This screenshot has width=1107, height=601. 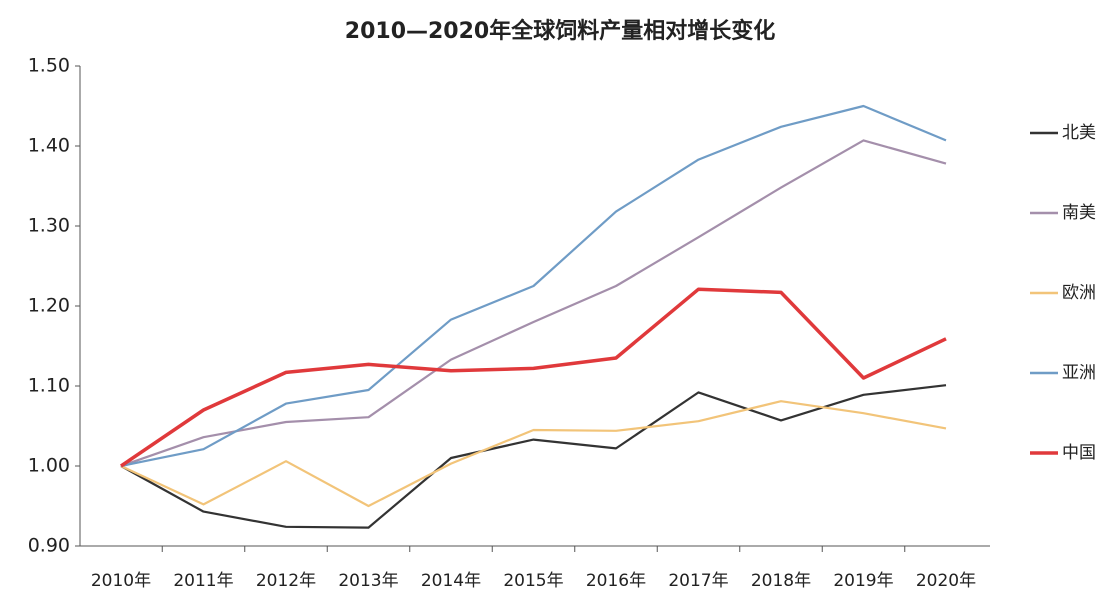 I want to click on legend-label: 南美, so click(x=1079, y=213).